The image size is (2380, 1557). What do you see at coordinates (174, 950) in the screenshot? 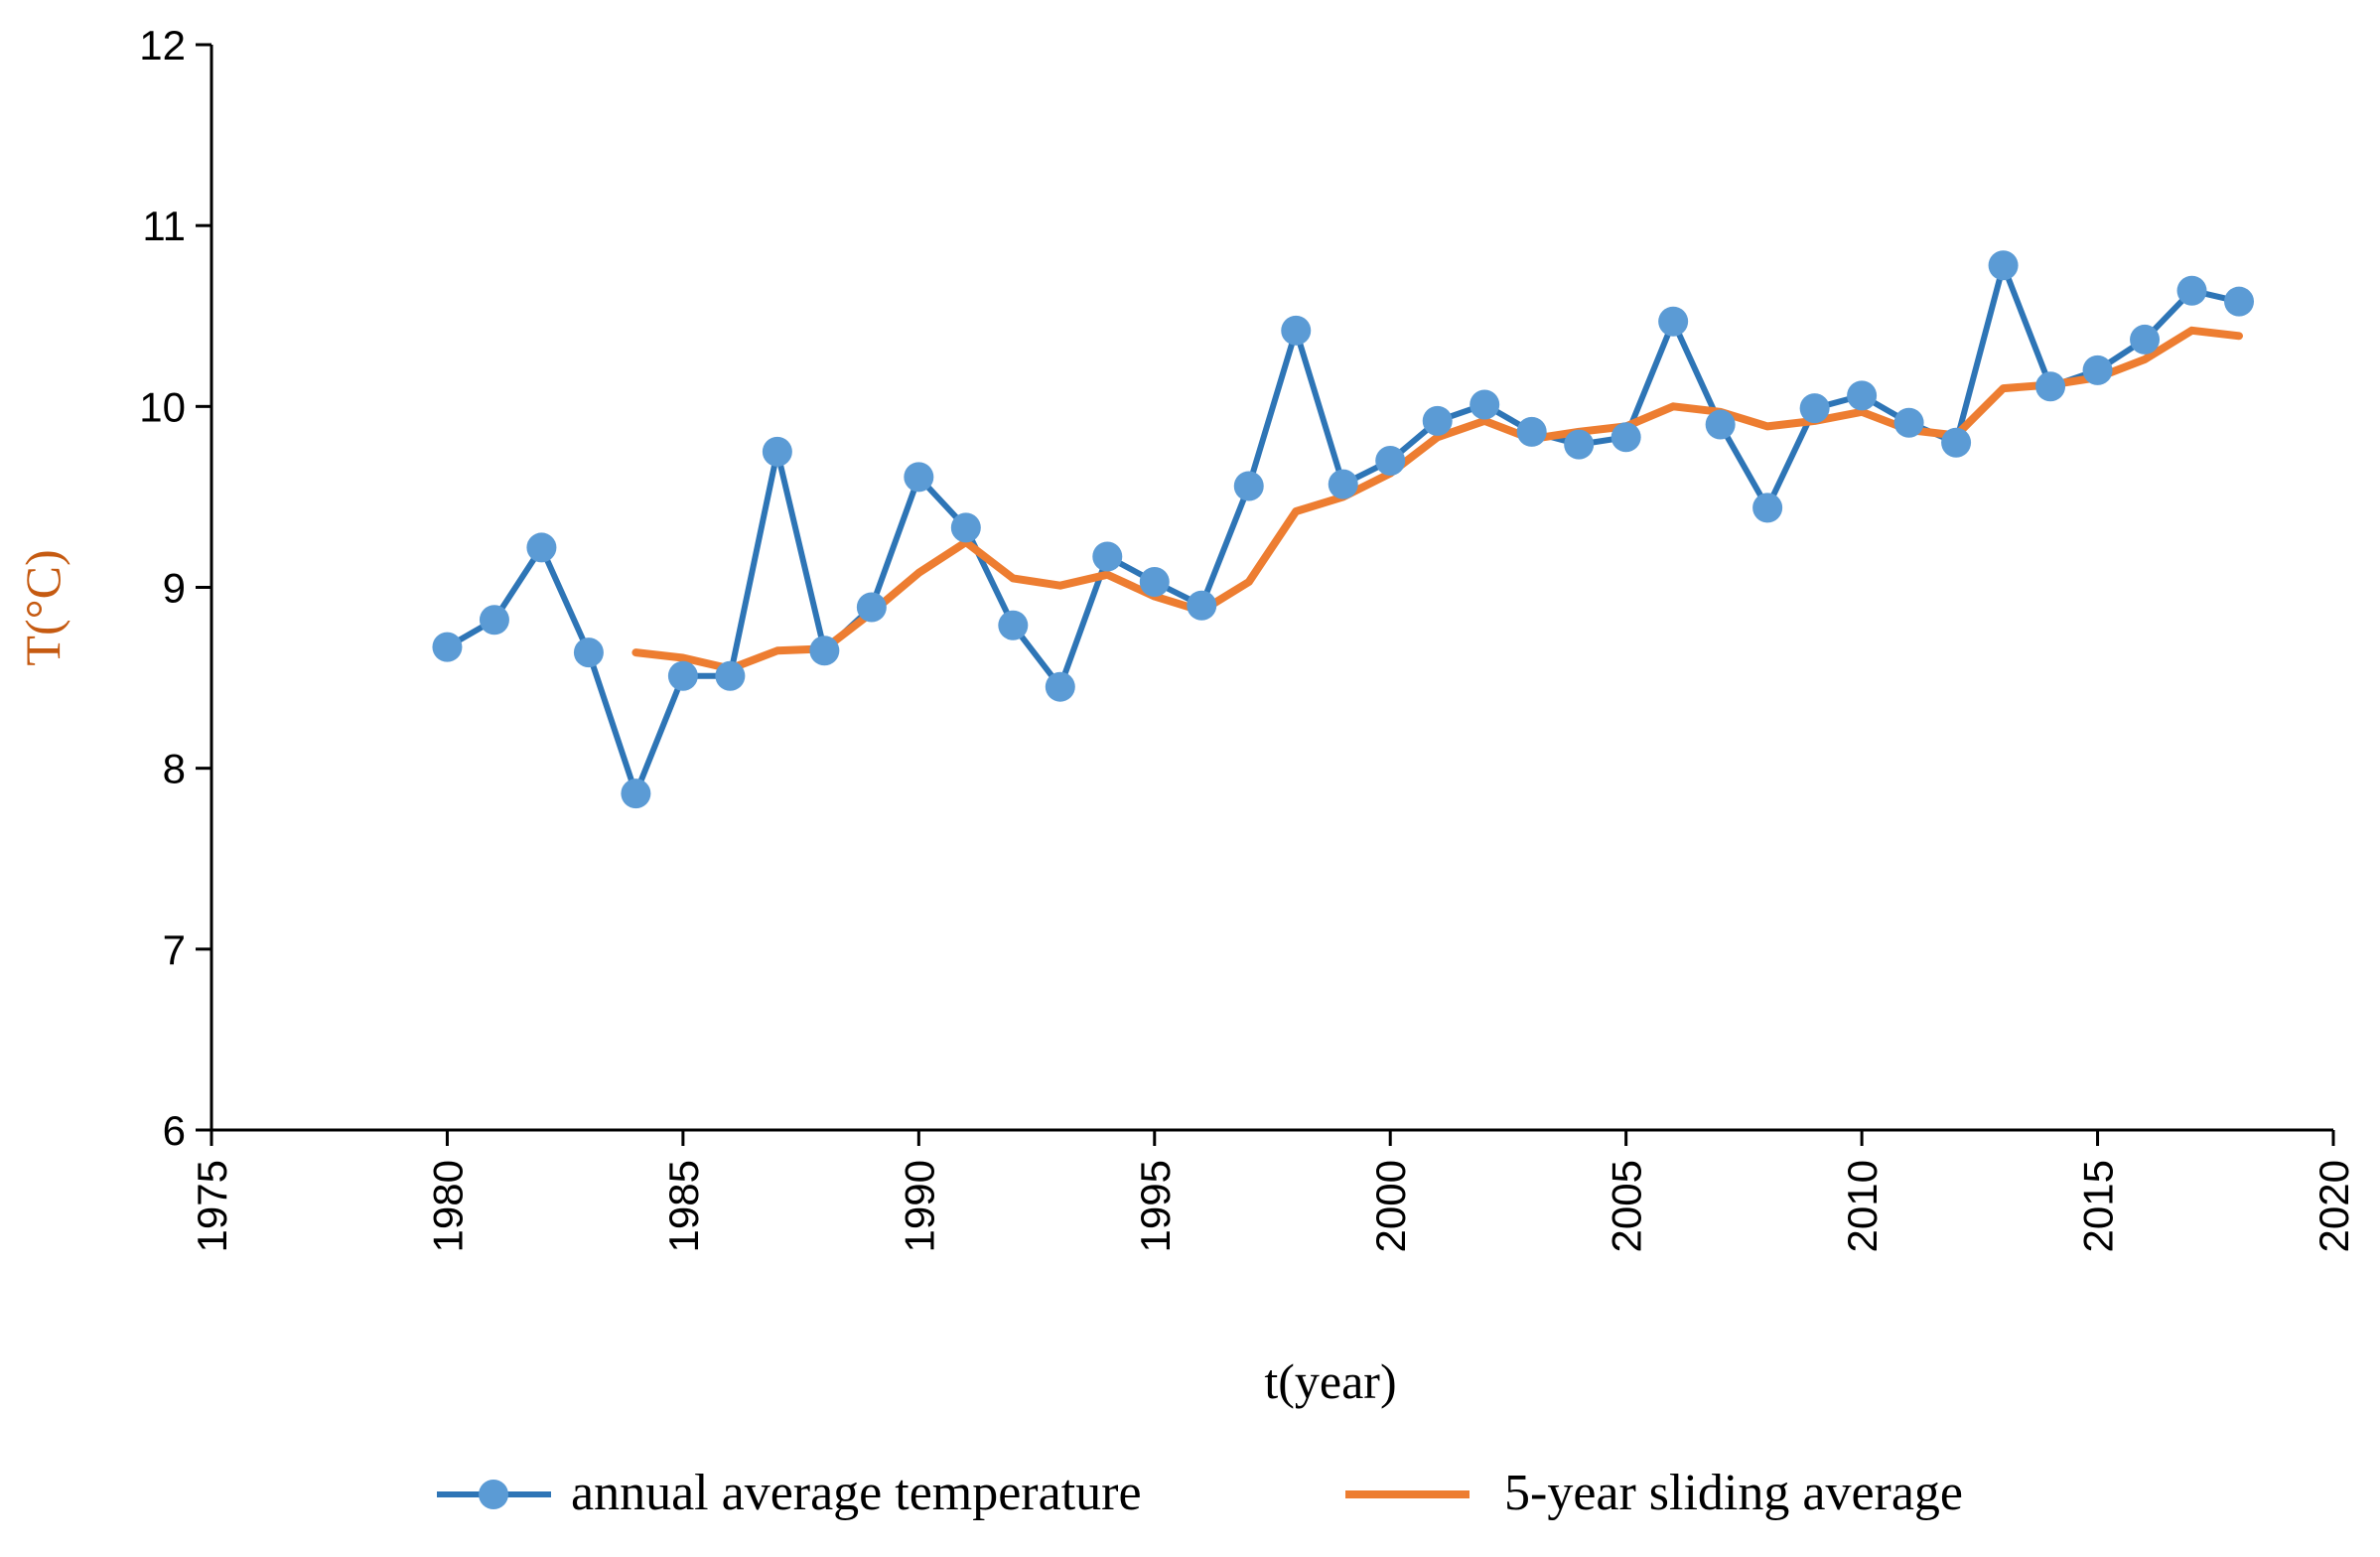
I see `y-tick-label: 7` at bounding box center [174, 950].